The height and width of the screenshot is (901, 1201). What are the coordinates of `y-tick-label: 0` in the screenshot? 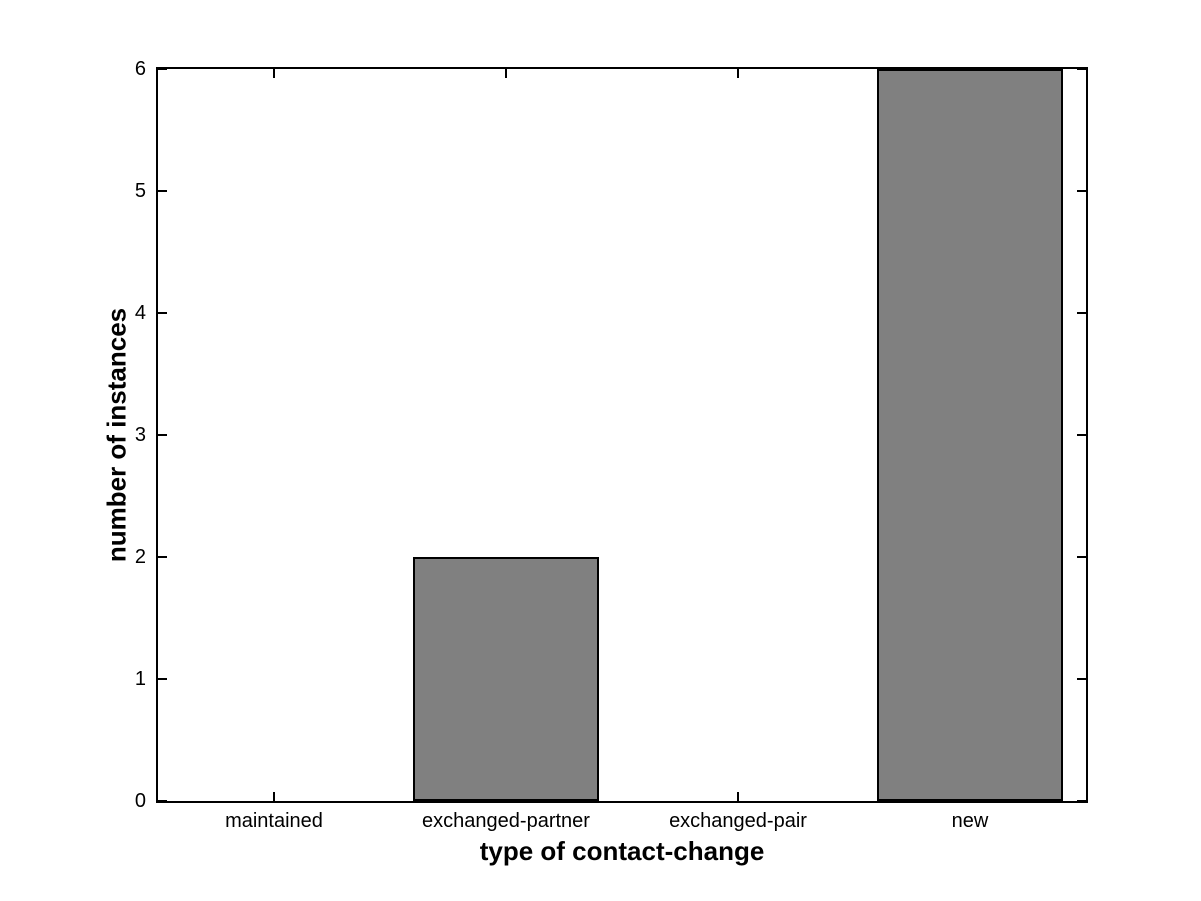 It's located at (140, 801).